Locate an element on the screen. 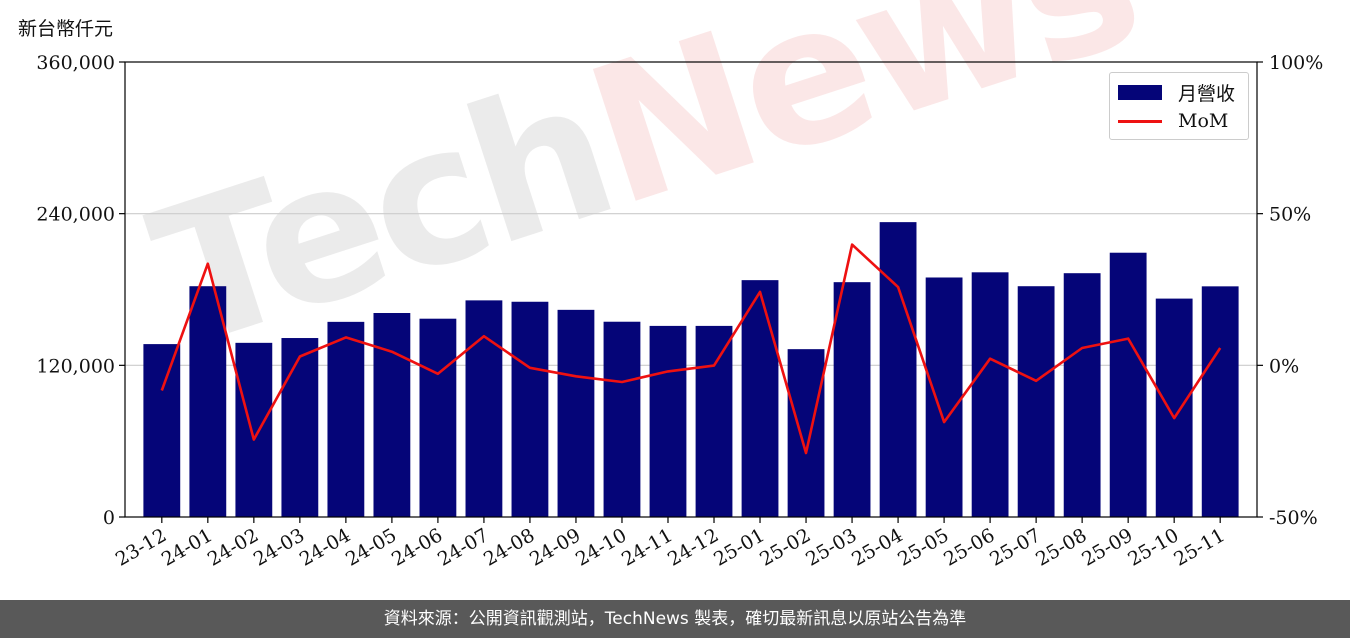 Image resolution: width=1350 pixels, height=638 pixels. x-tick-label: 25-02 is located at coordinates (785, 547).